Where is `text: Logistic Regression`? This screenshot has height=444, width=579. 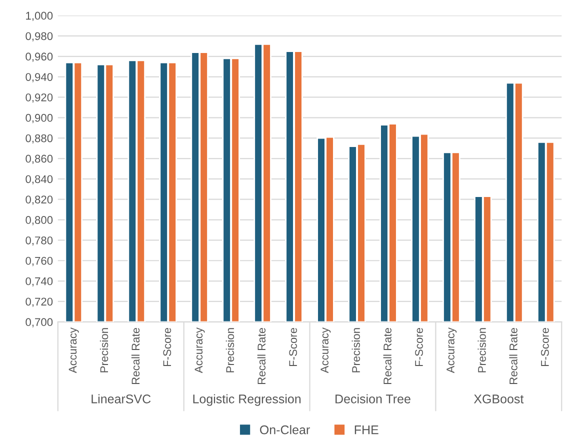 text: Logistic Regression is located at coordinates (247, 400).